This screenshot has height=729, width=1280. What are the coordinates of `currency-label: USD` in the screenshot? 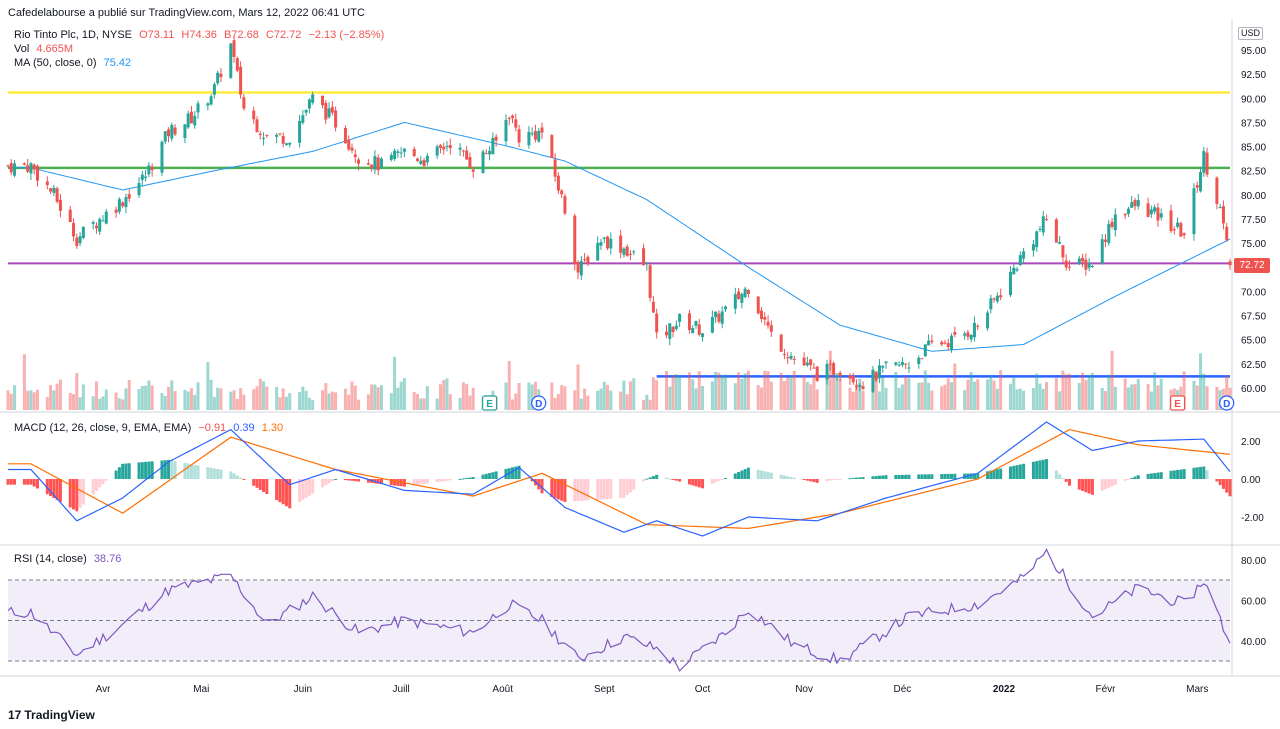 It's located at (1251, 33).